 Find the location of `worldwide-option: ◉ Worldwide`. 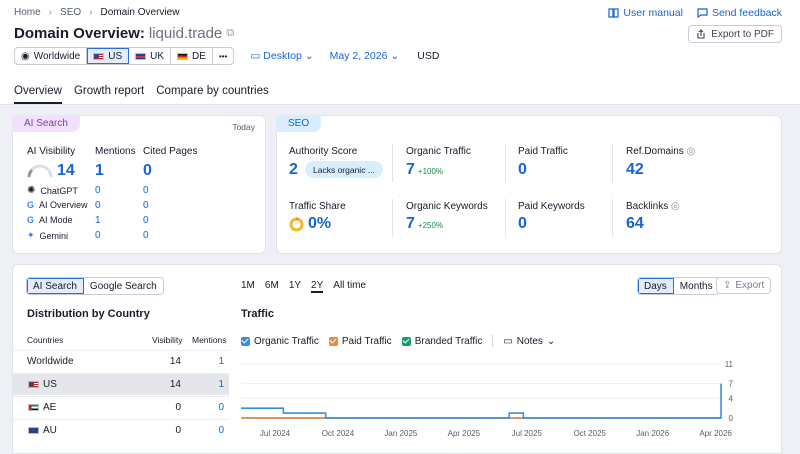

worldwide-option: ◉ Worldwide is located at coordinates (51, 56).